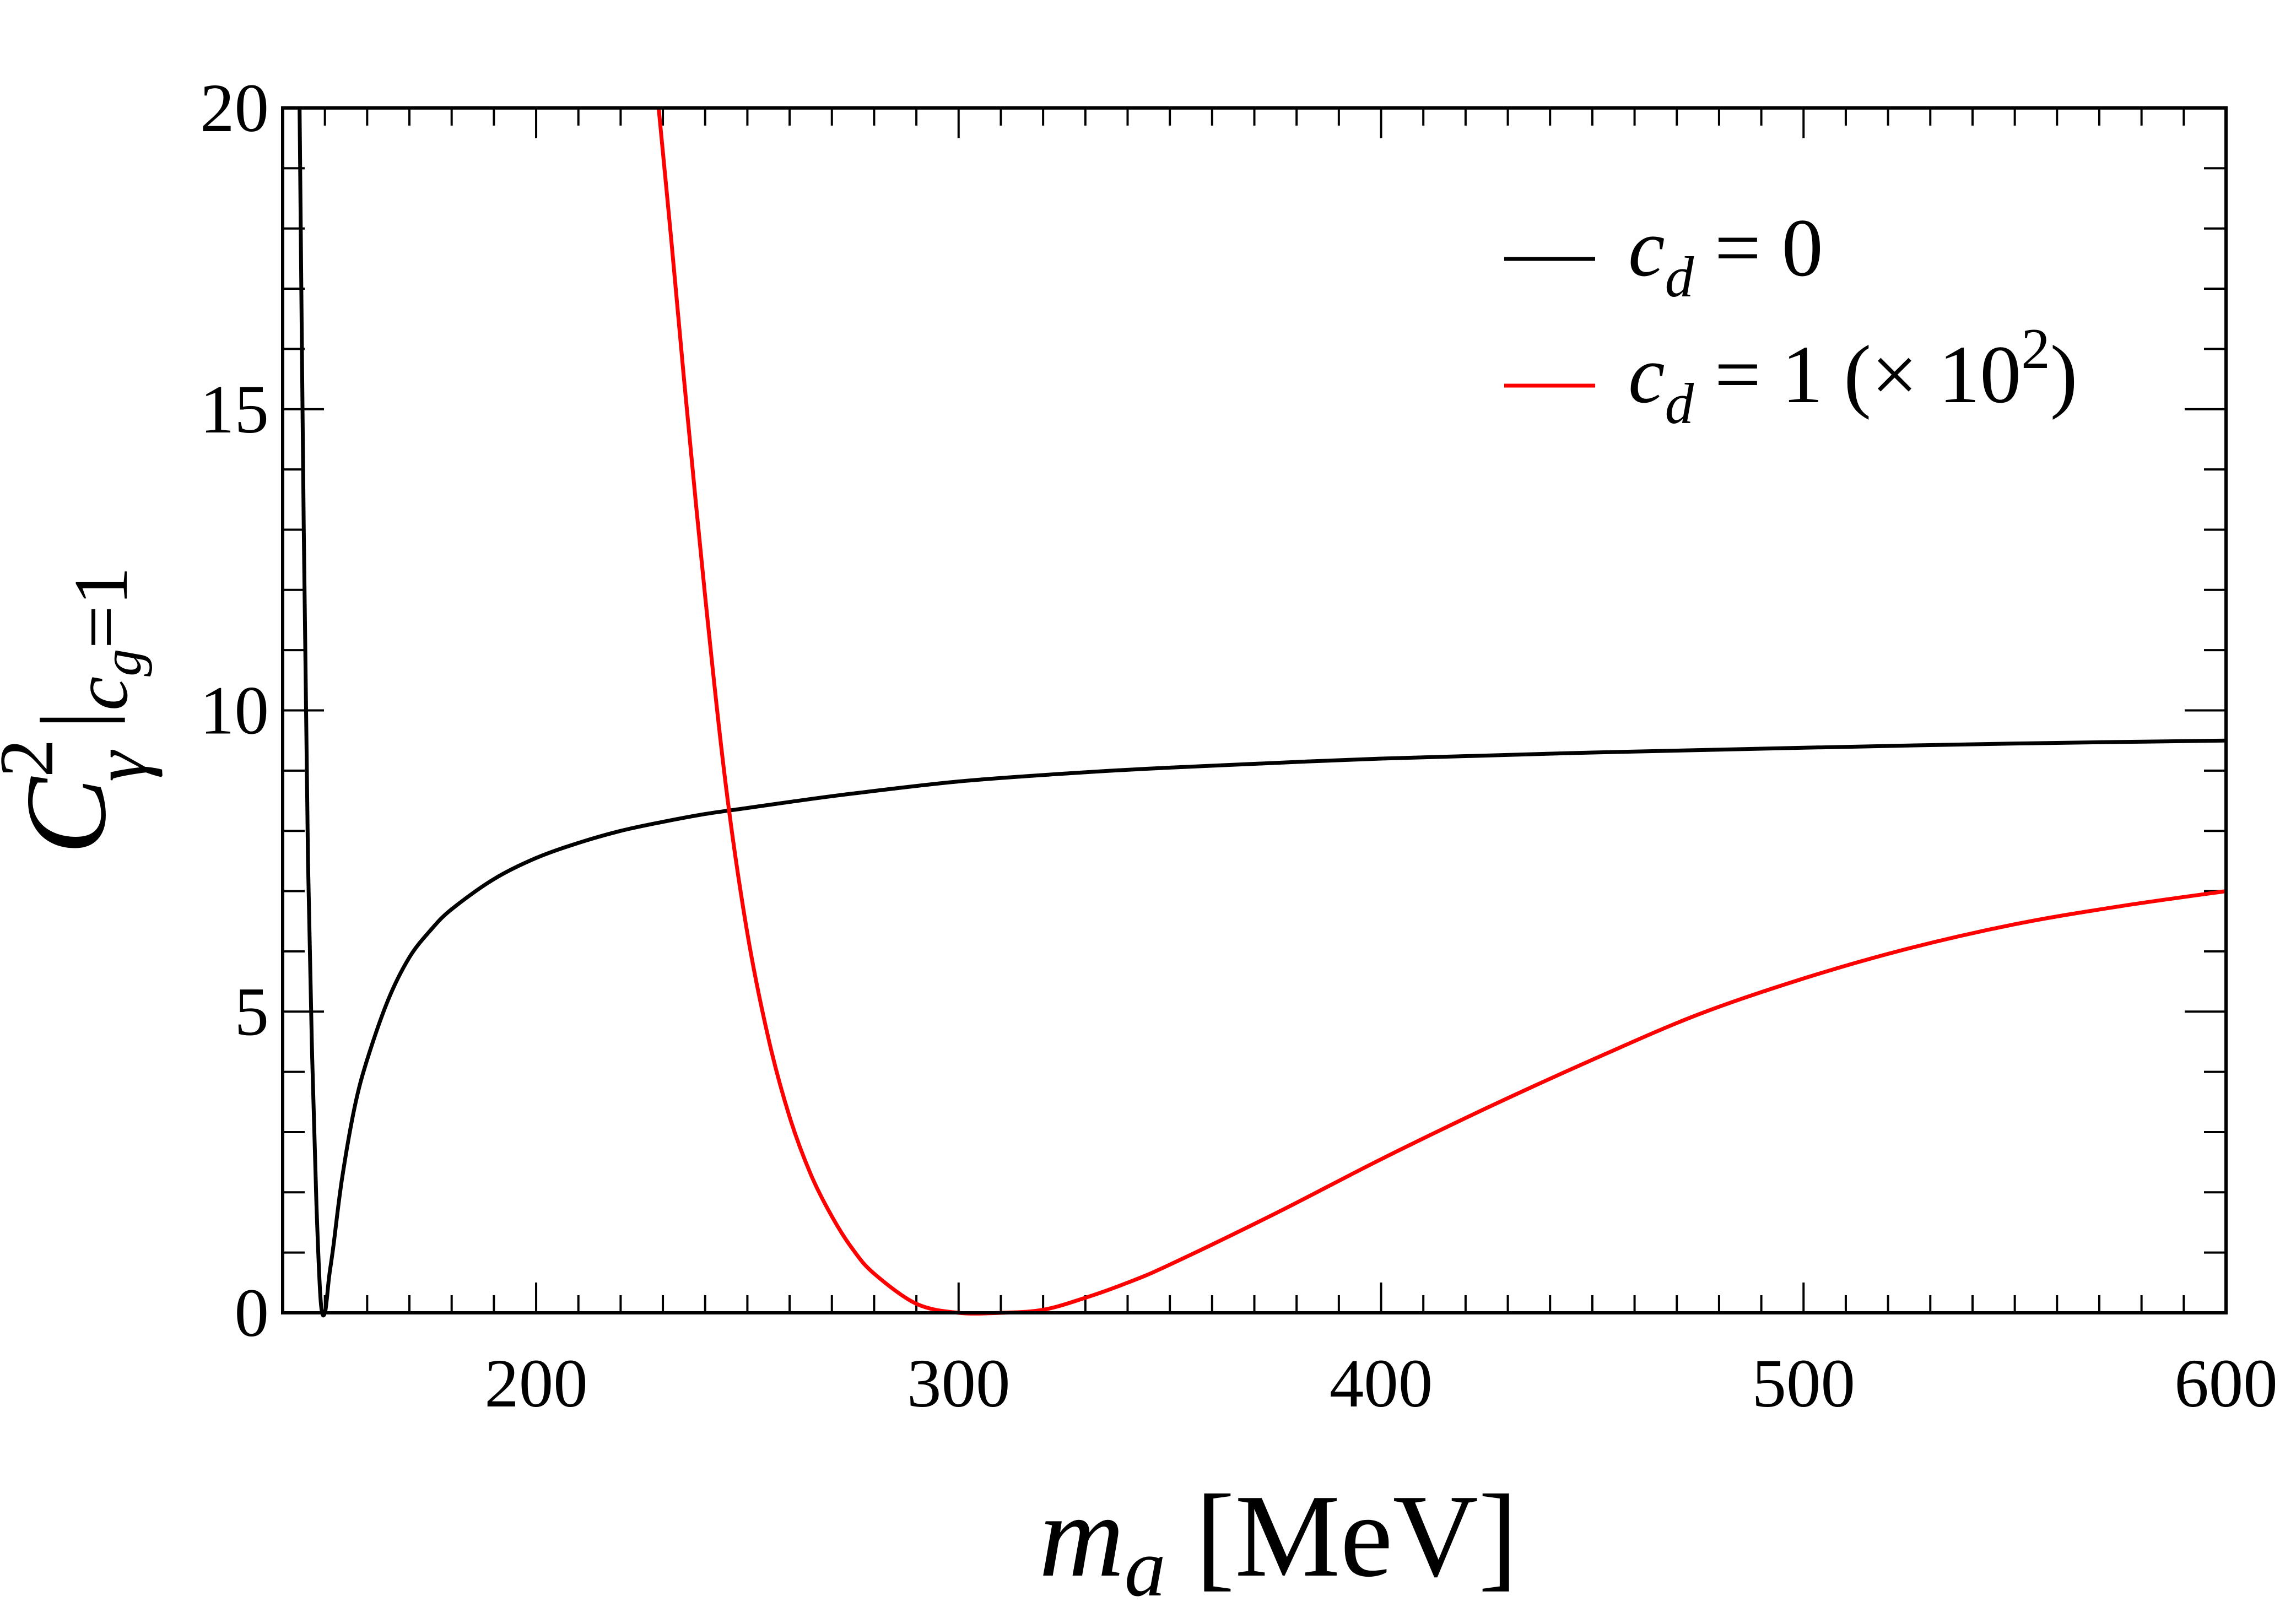  What do you see at coordinates (2064, 374) in the screenshot?
I see `legend1-tail: )` at bounding box center [2064, 374].